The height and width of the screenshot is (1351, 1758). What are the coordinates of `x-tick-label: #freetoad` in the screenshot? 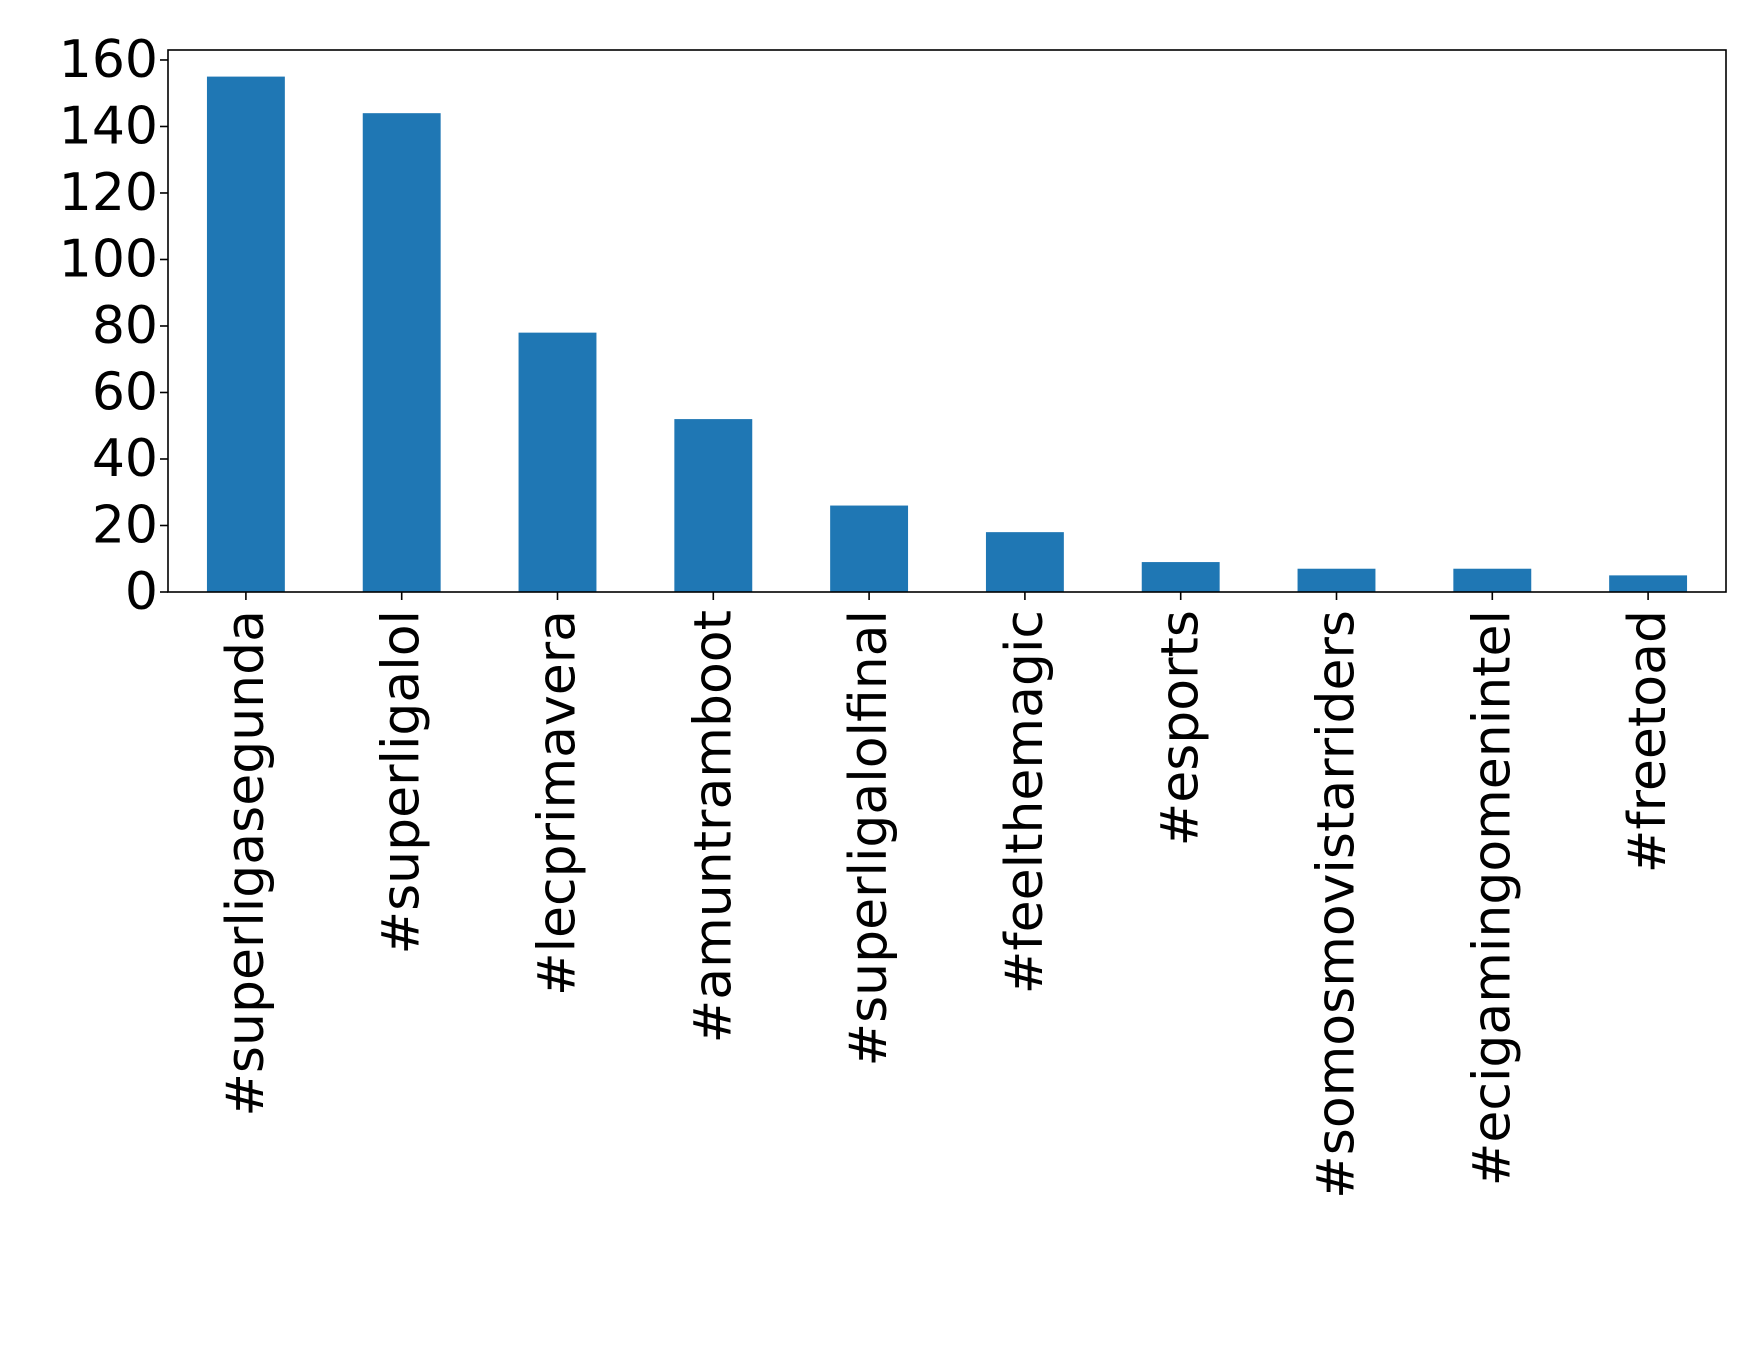 It's located at (1648, 741).